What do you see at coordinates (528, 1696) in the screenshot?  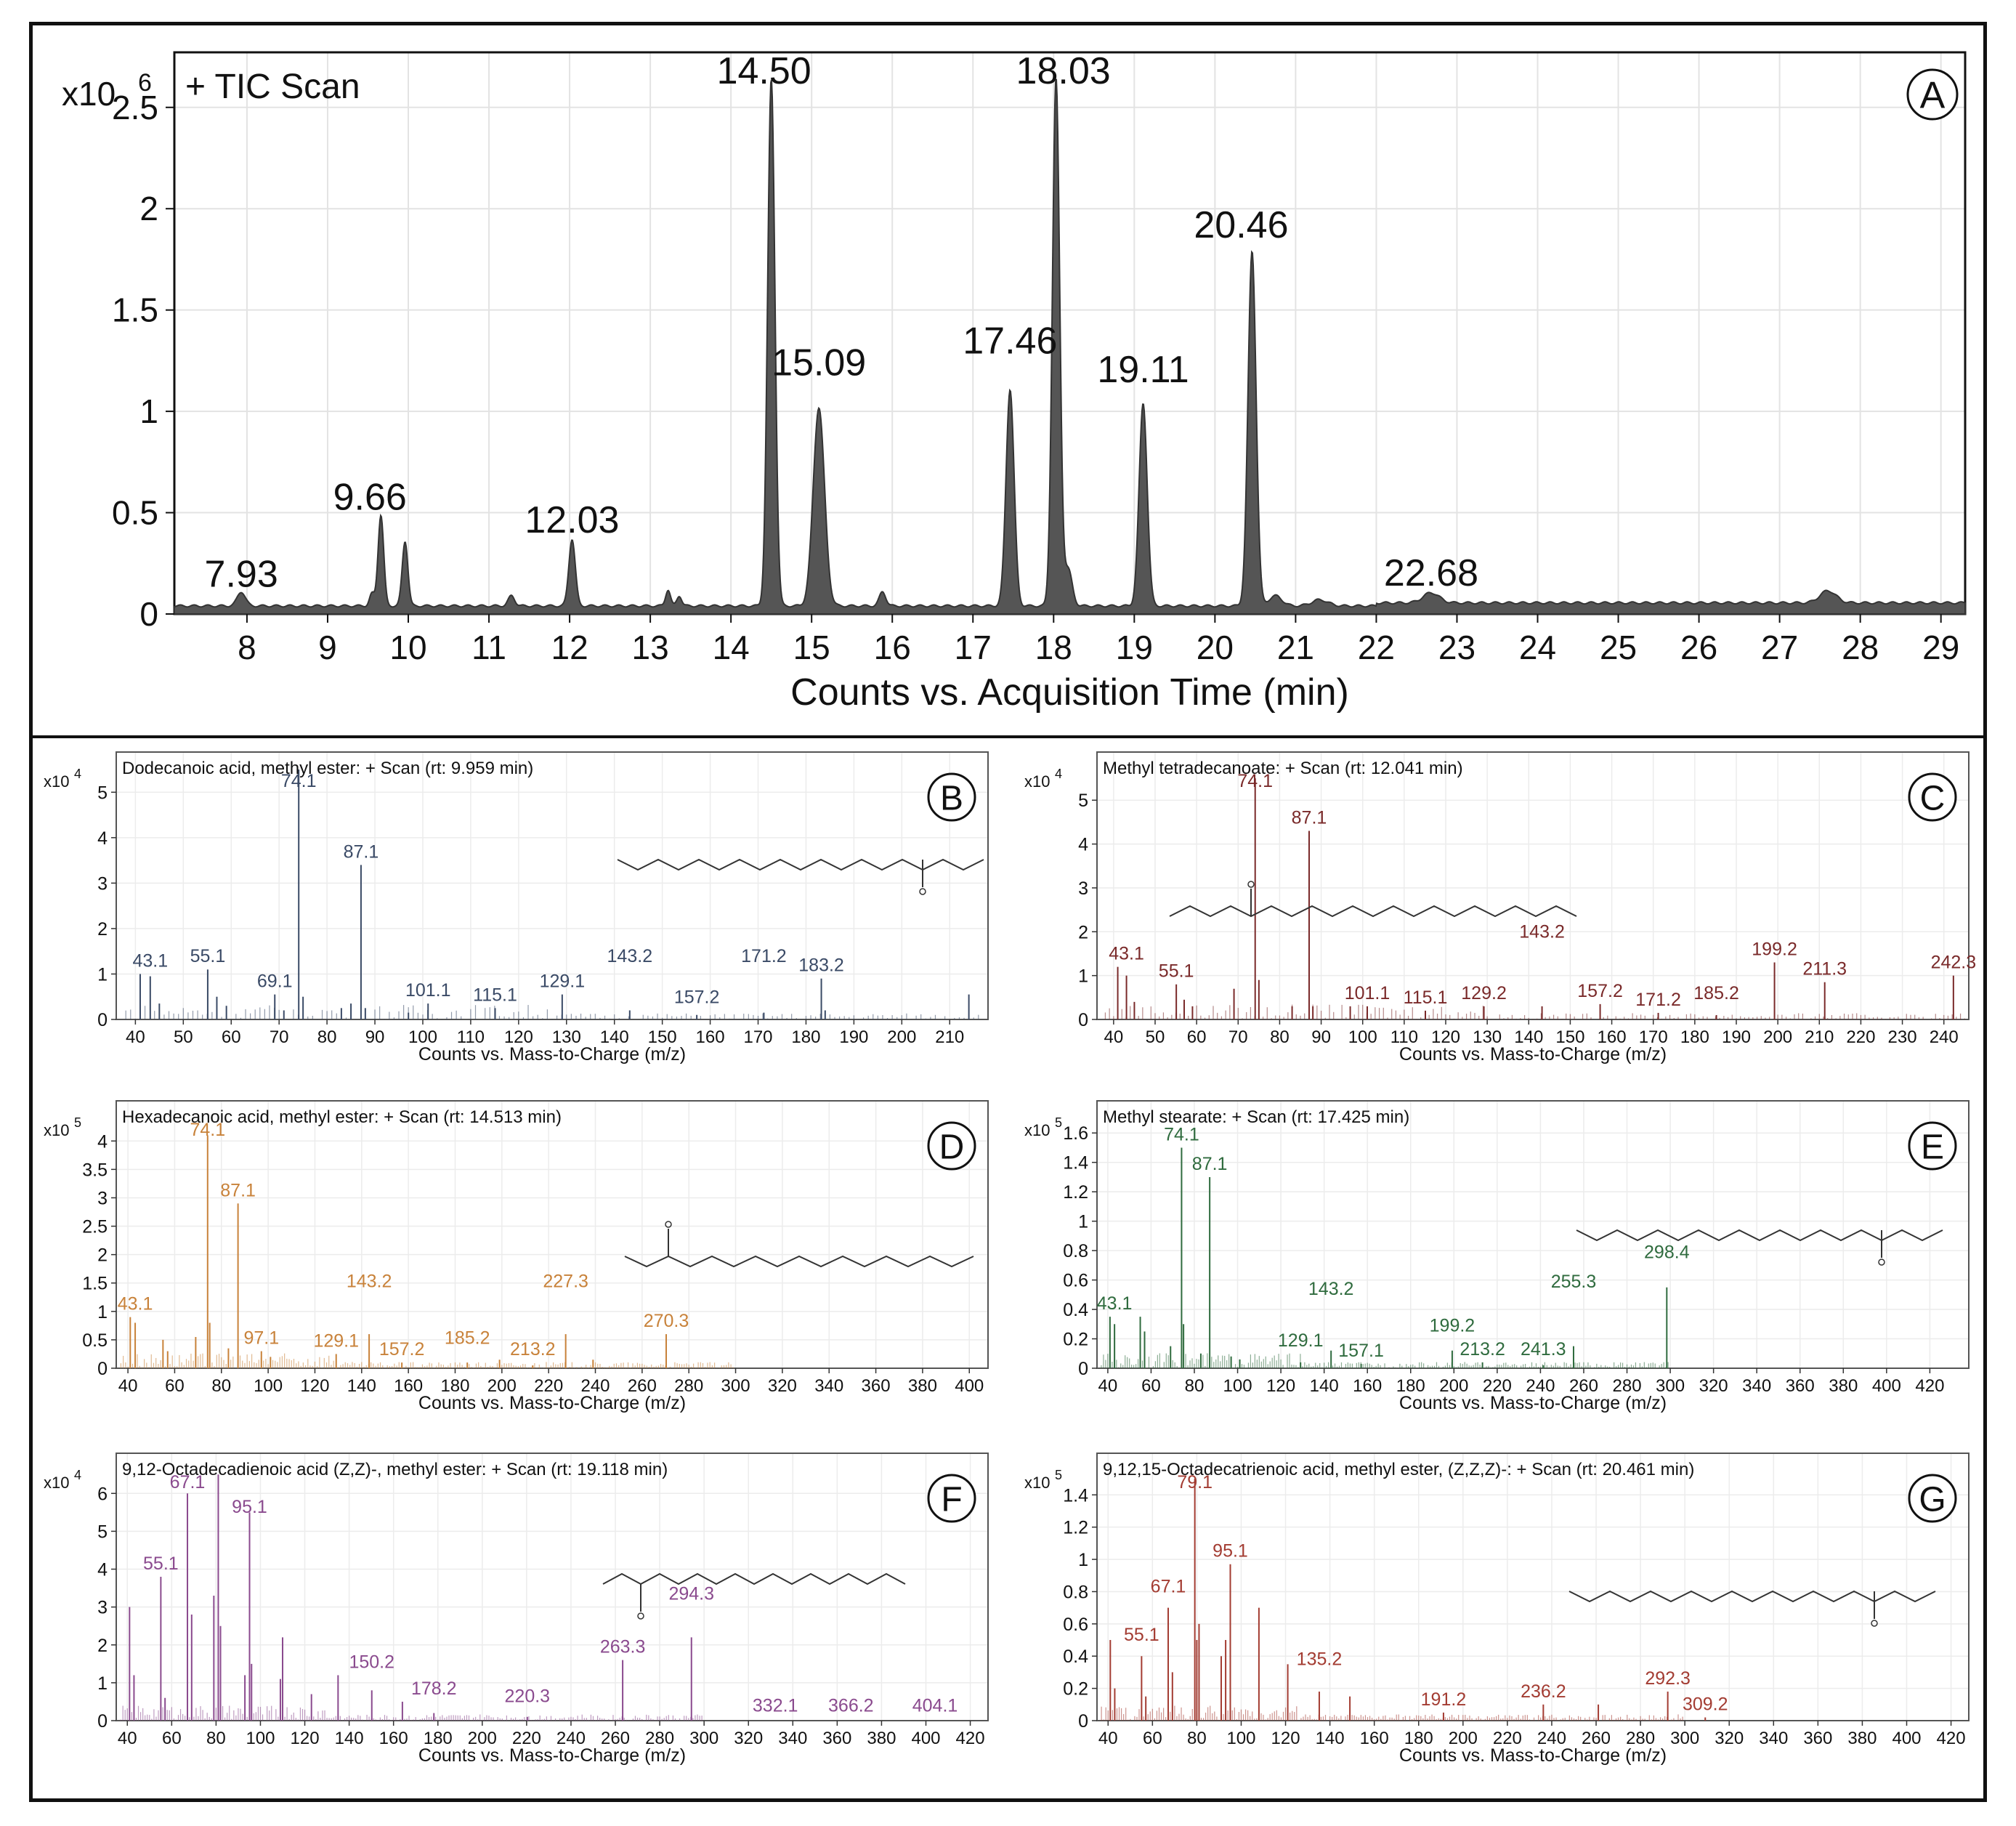 I see `peak-label: 220.3` at bounding box center [528, 1696].